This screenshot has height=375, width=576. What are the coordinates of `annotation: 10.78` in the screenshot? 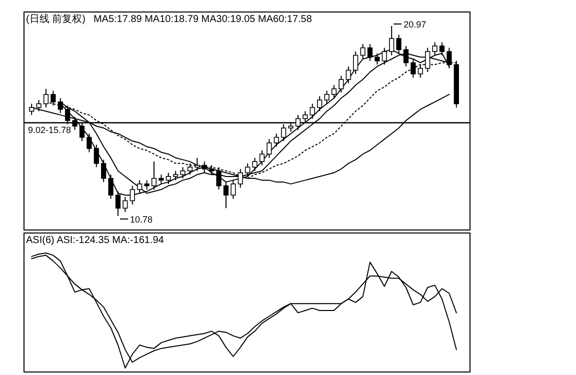 It's located at (141, 219).